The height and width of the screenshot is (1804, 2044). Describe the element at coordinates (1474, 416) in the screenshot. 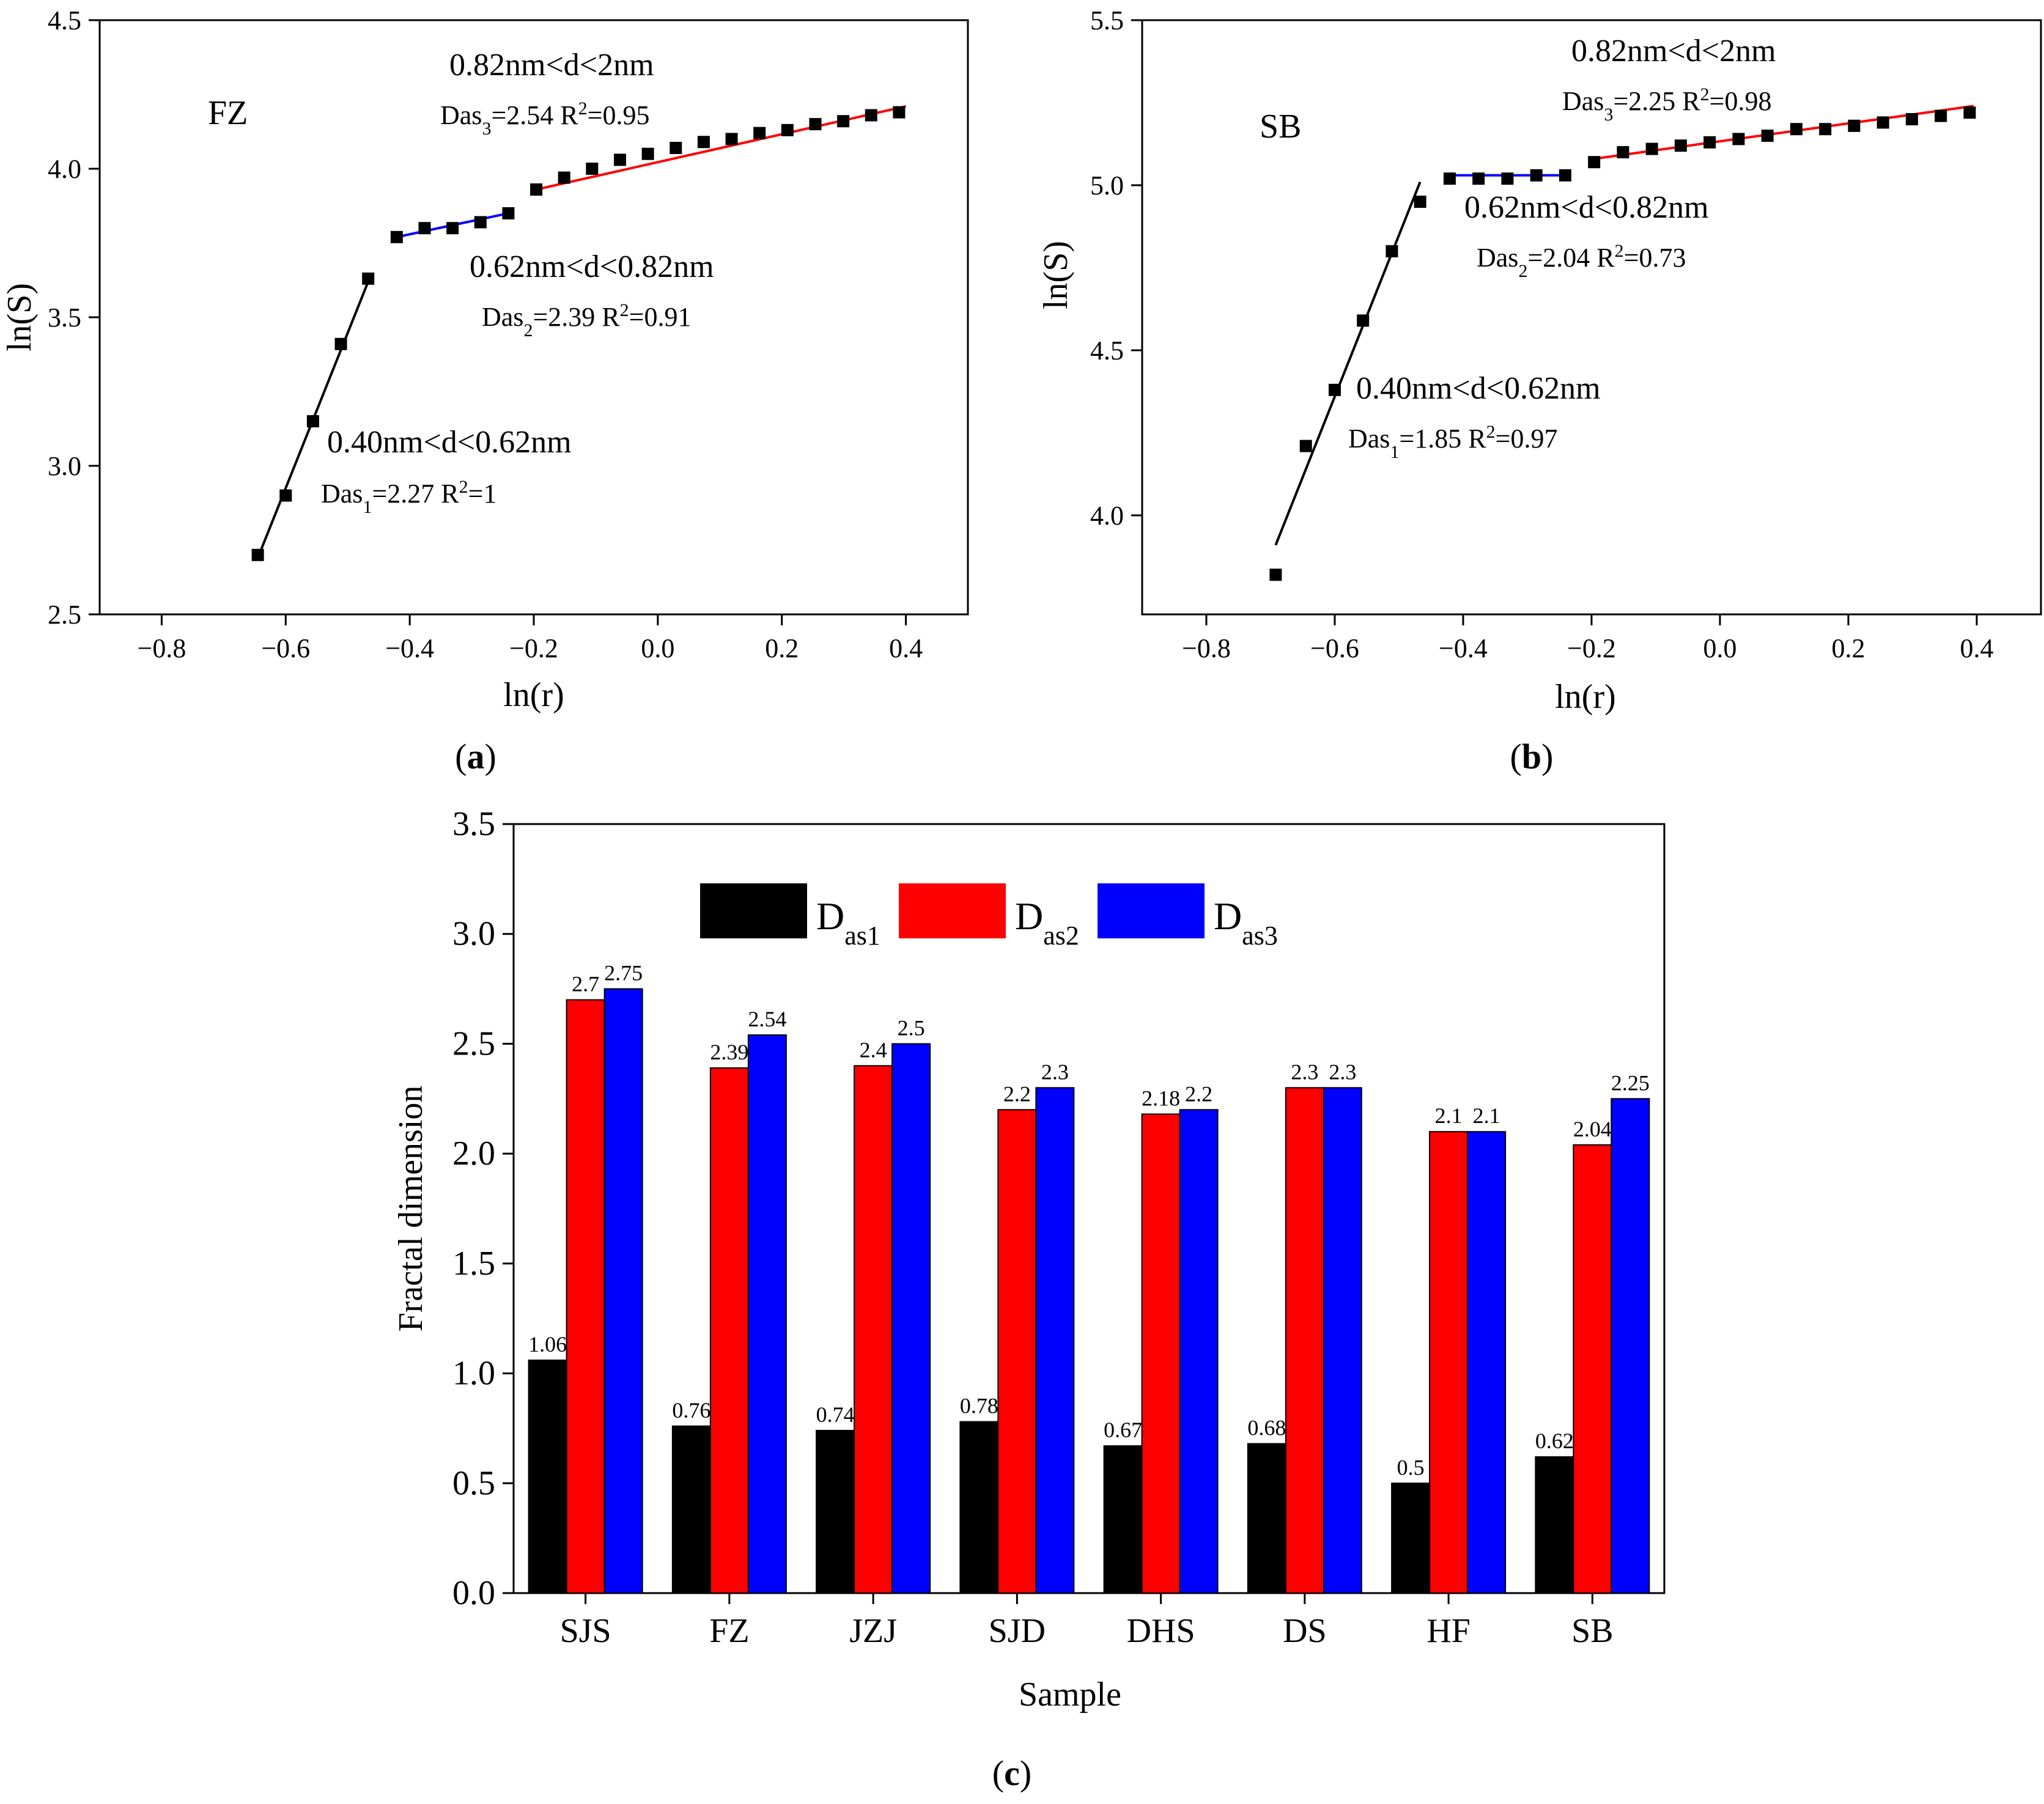

I see `panel-b-annotation-das1: 0.40nm<d<0.62nm Das1=1.85 R2=0.97` at that location.